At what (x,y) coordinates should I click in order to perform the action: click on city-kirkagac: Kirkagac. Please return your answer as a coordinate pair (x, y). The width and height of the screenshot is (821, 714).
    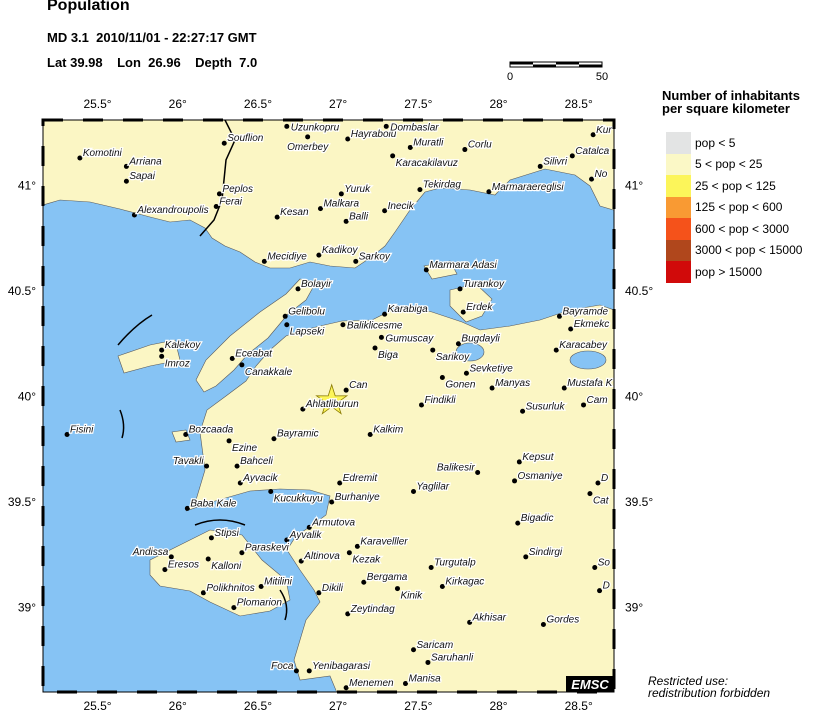
    Looking at the image, I should click on (462, 582).